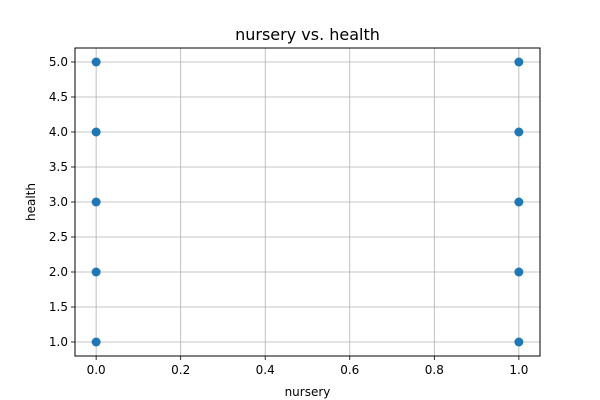  I want to click on x-tick-label: 0.4, so click(265, 370).